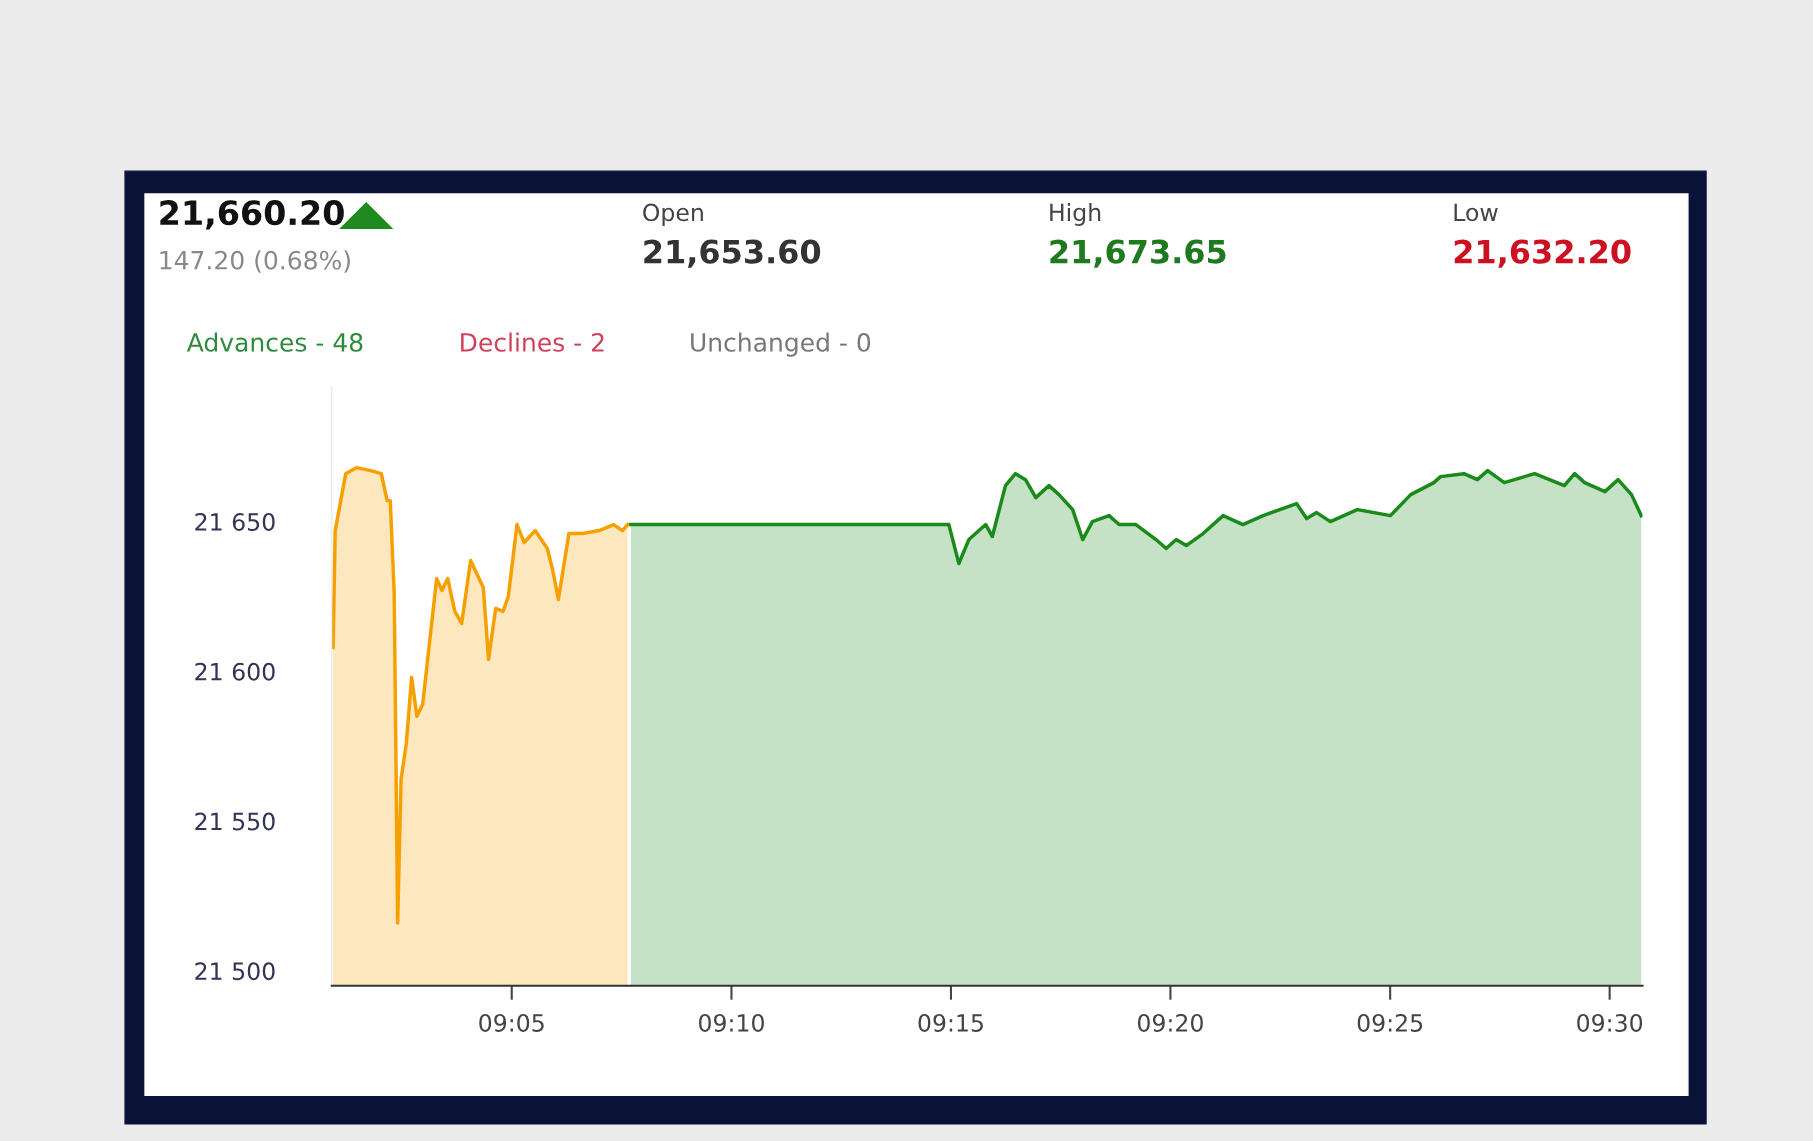 The image size is (1813, 1141). What do you see at coordinates (673, 214) in the screenshot?
I see `text: Open` at bounding box center [673, 214].